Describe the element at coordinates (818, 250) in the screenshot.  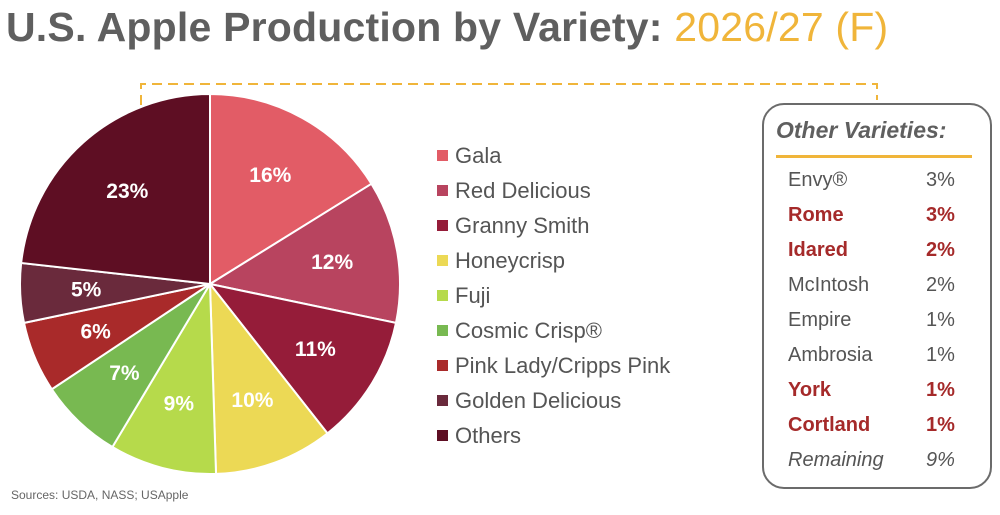
I see `other-variety-name: Idared` at that location.